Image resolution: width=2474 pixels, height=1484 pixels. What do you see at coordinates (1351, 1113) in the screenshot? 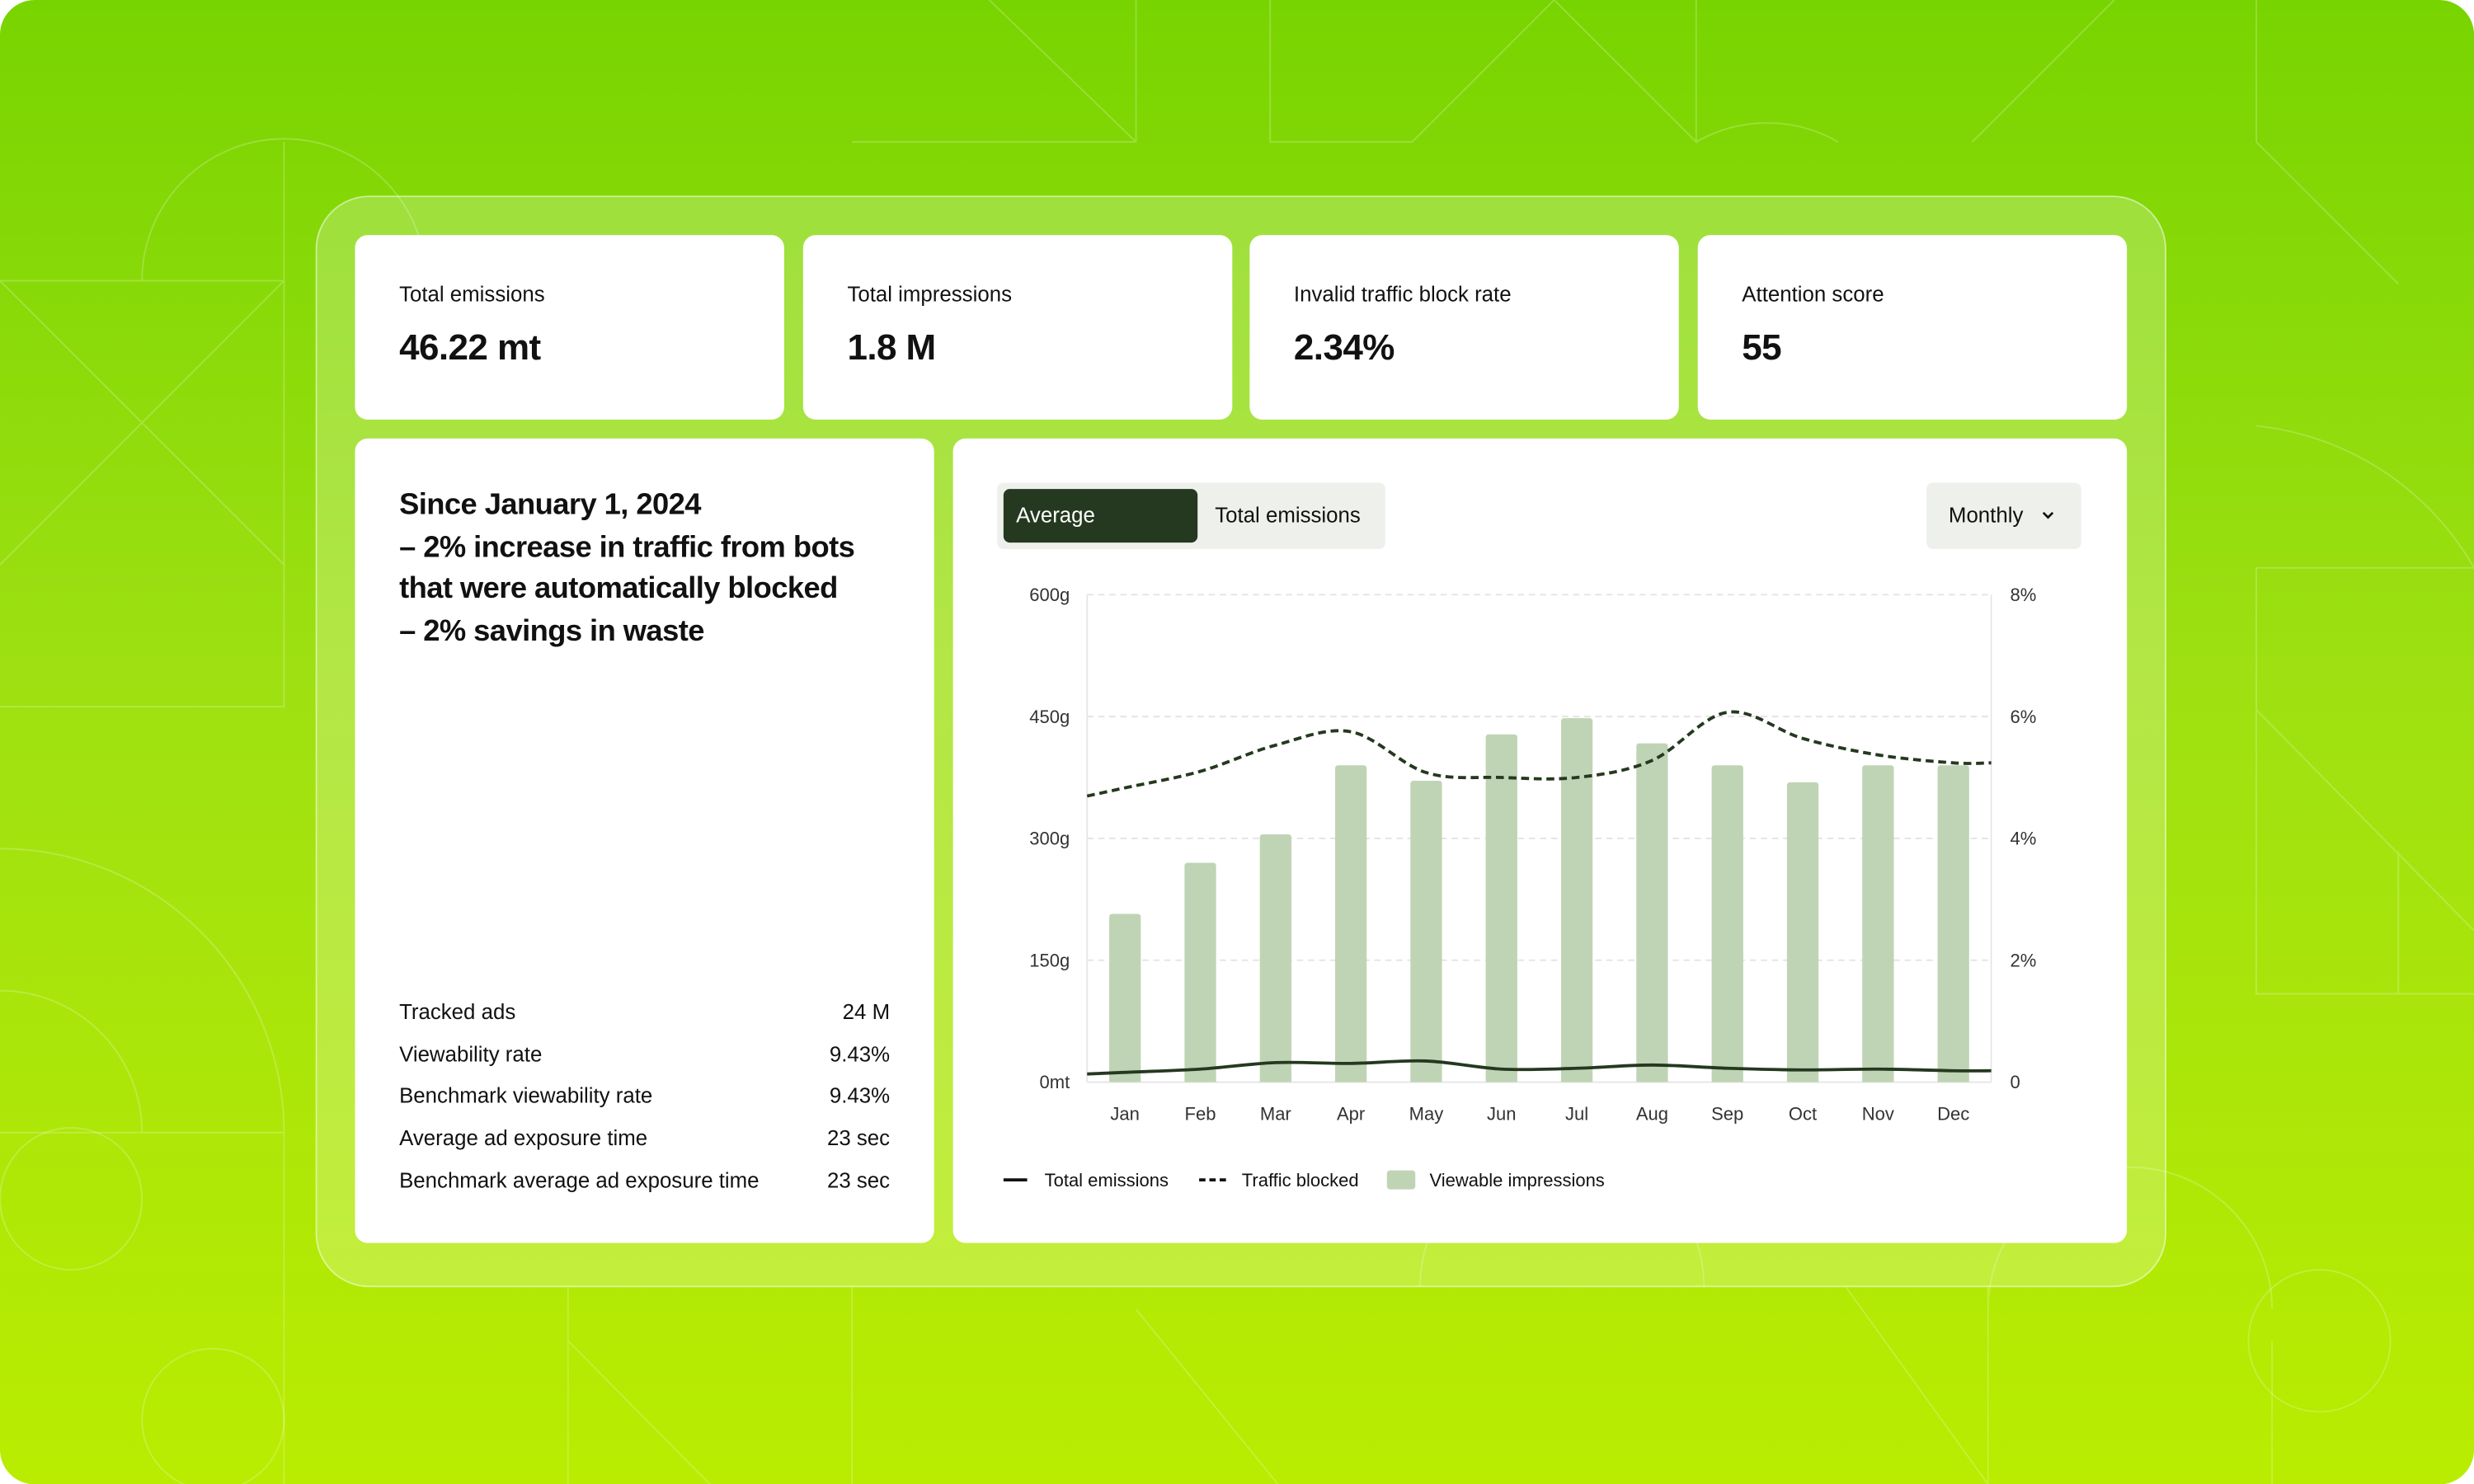
I see `x-tick-label: Apr` at bounding box center [1351, 1113].